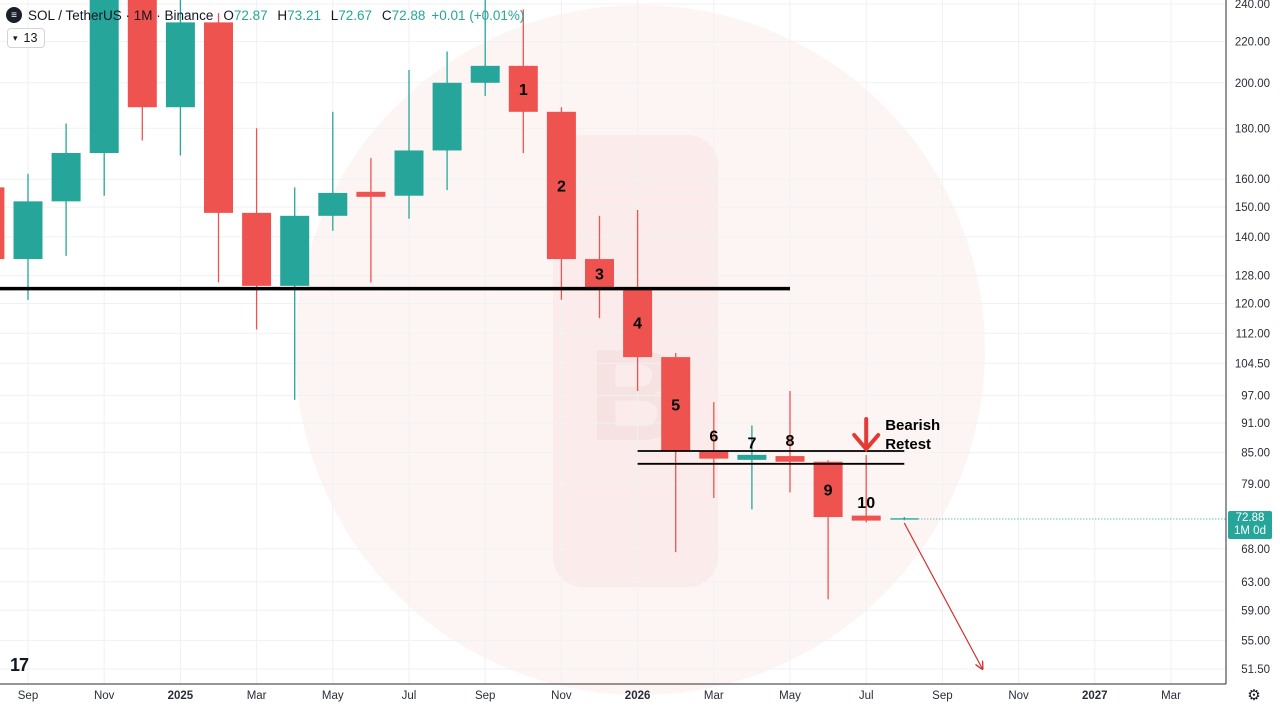  I want to click on price-tick-label: 140.00, so click(1252, 238).